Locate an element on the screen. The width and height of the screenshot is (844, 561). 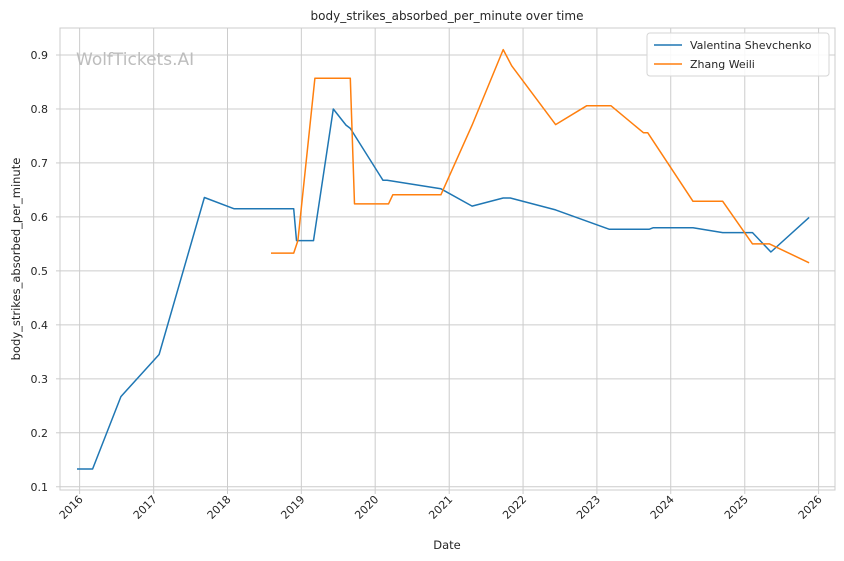
y-tick-label: 0.6 is located at coordinates (40, 217).